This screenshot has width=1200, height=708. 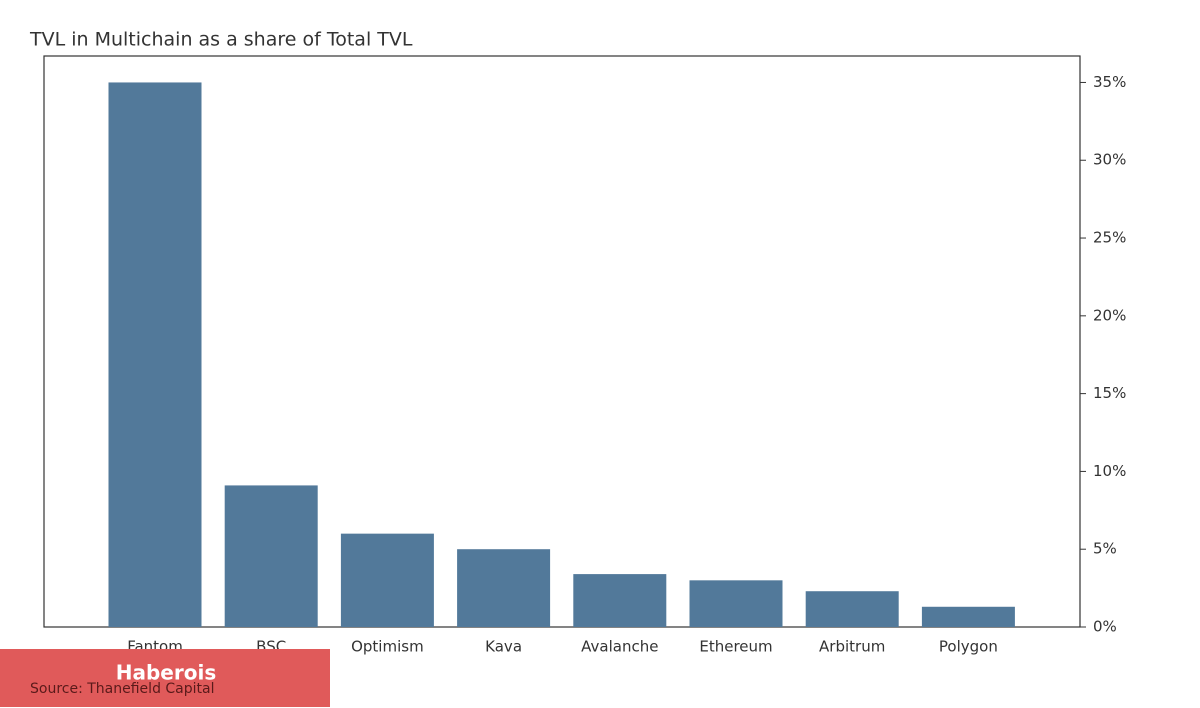 I want to click on x-tick-label: Arbitrum, so click(x=852, y=647).